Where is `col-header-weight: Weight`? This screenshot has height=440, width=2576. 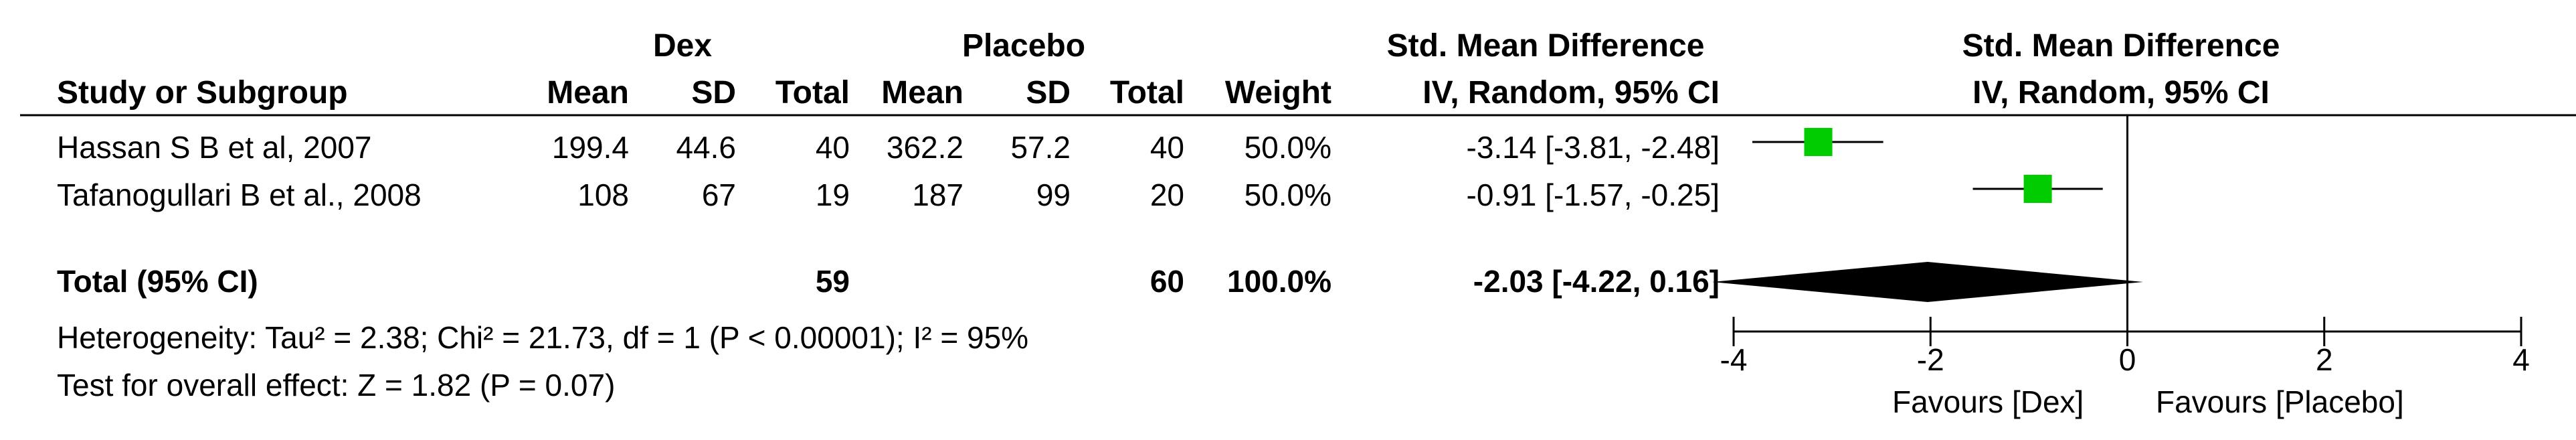 col-header-weight: Weight is located at coordinates (1277, 93).